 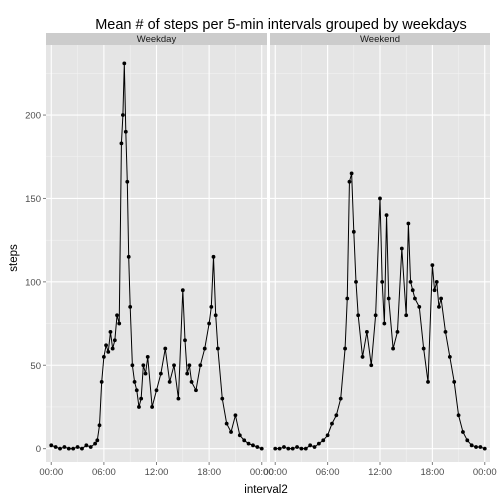 What do you see at coordinates (157, 472) in the screenshot?
I see `x-tick-label: 12:00` at bounding box center [157, 472].